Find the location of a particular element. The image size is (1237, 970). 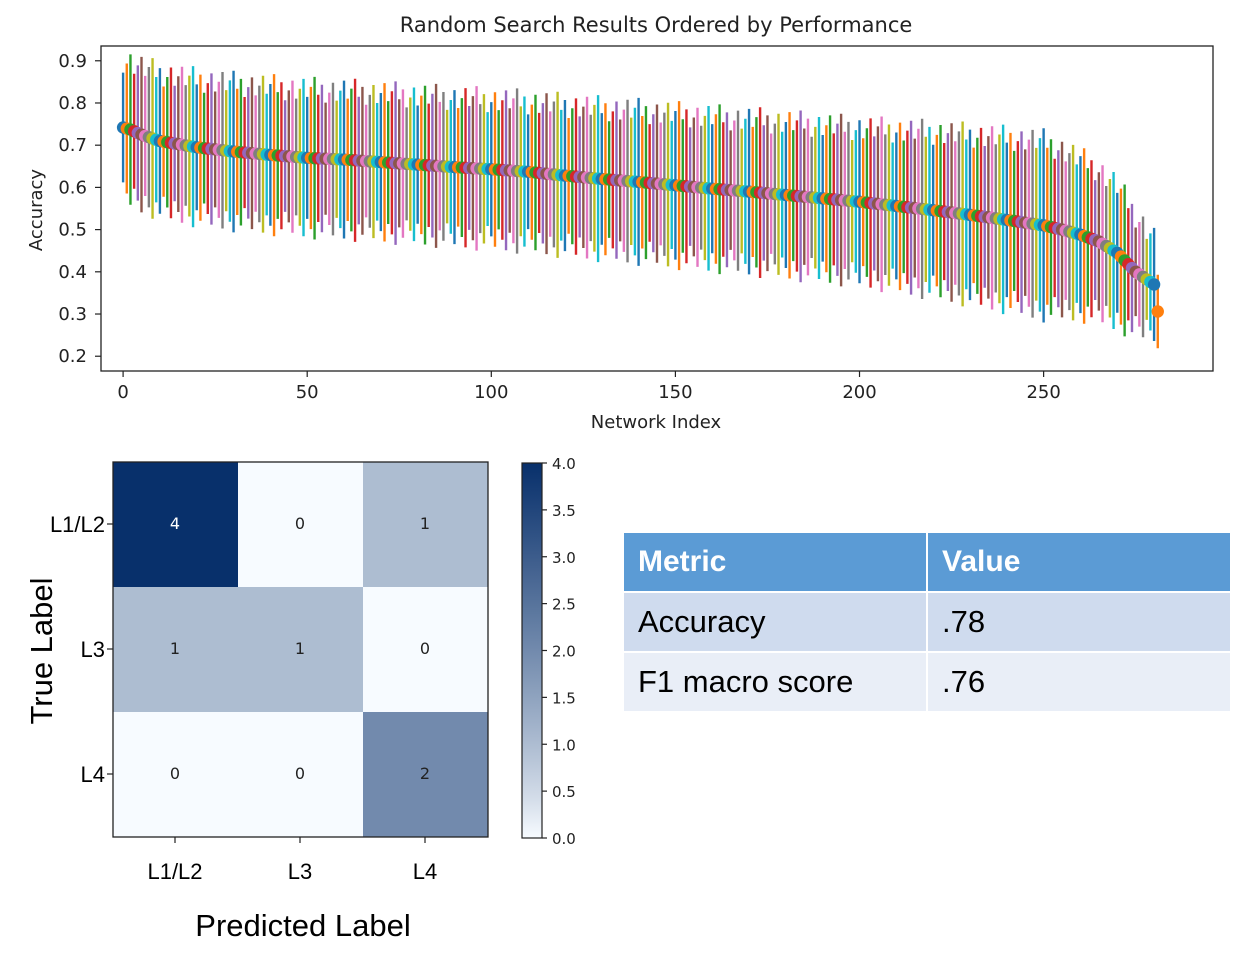

metrics-table-header-row: Metric Value is located at coordinates (927, 562).